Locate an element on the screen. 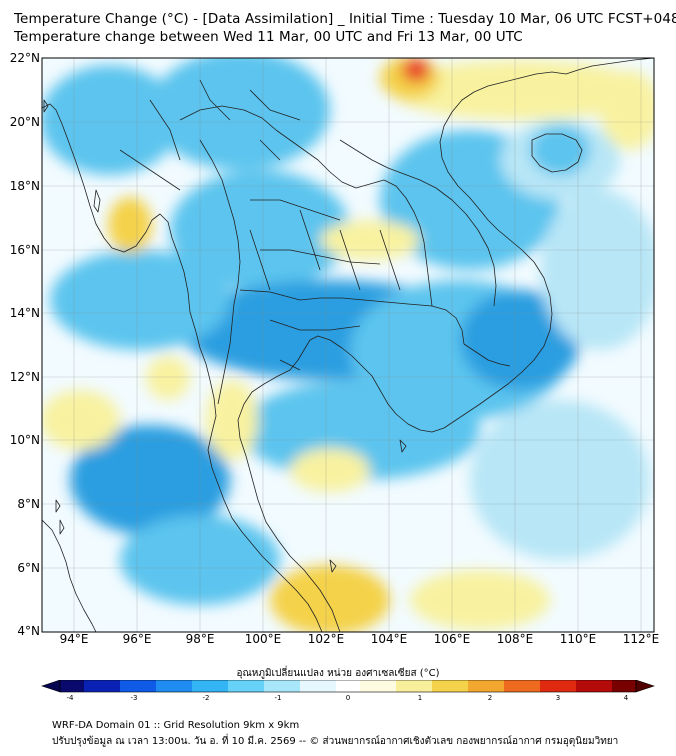 Image resolution: width=676 pixels, height=756 pixels. border-thailand-north is located at coordinates (306, 206).